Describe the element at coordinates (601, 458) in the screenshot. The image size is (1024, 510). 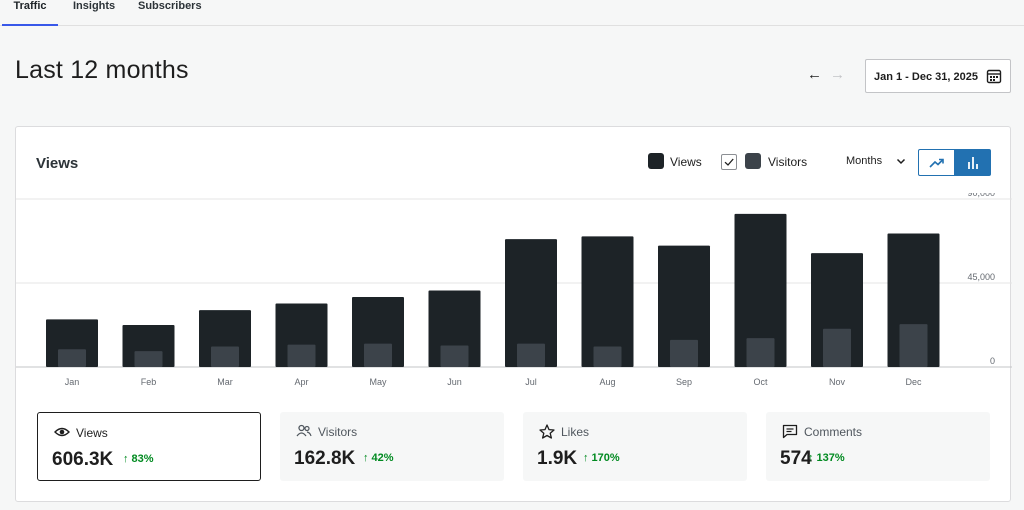
I see `stat-change: ↑ 170%` at that location.